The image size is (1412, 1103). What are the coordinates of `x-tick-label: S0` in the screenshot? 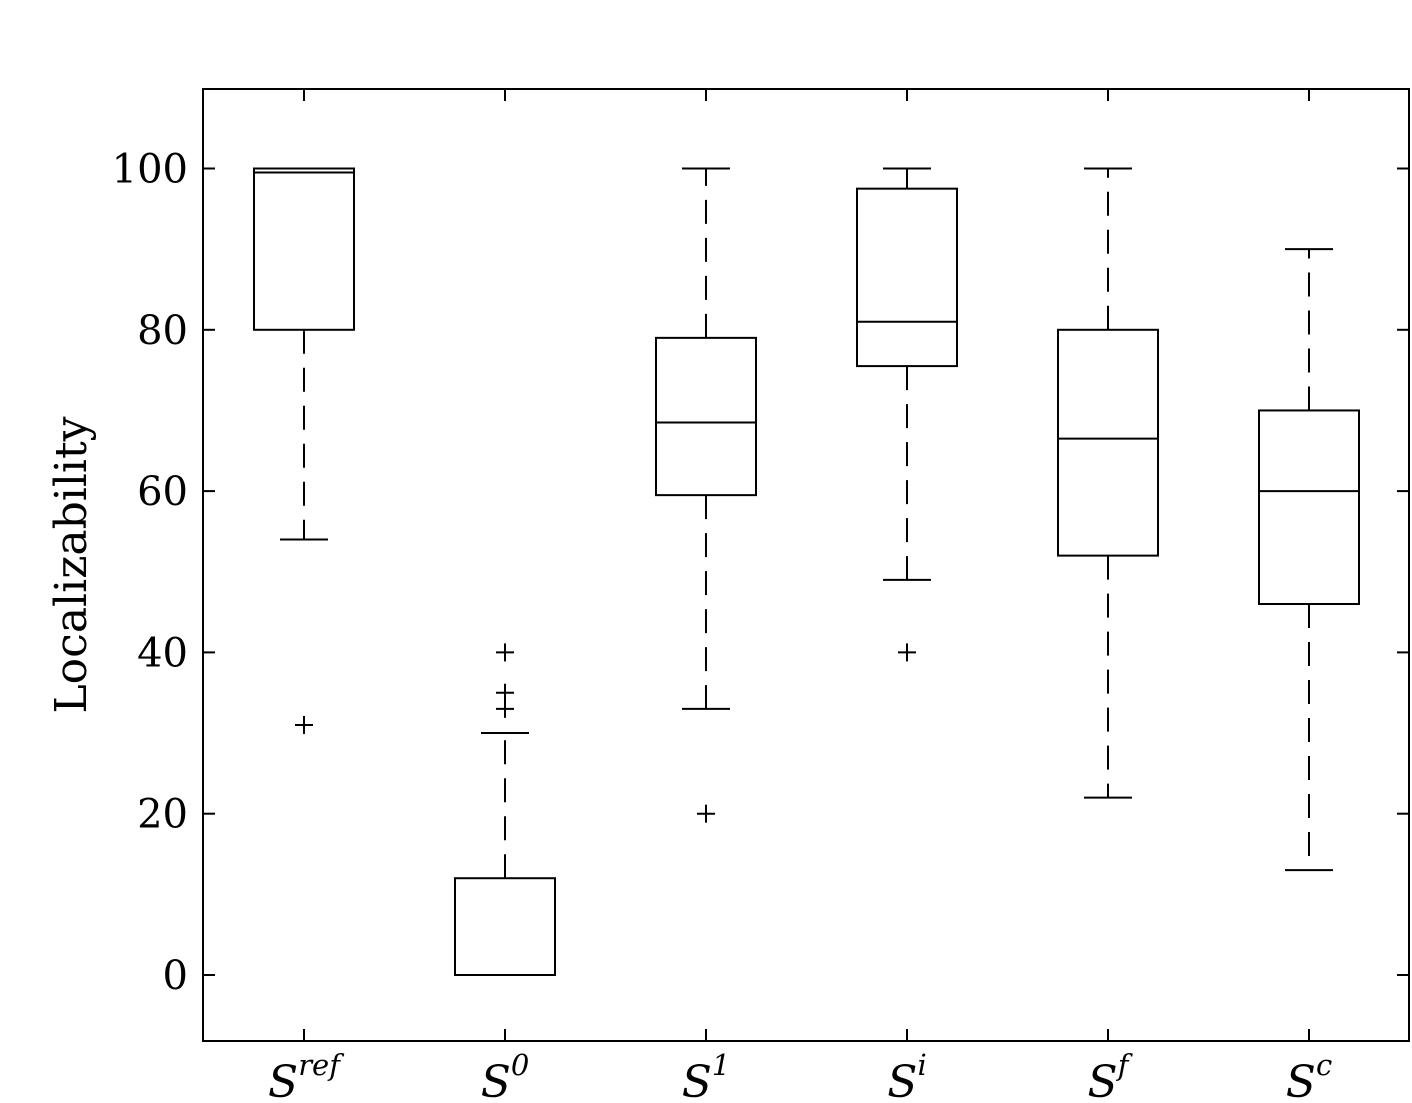 It's located at (505, 1075).